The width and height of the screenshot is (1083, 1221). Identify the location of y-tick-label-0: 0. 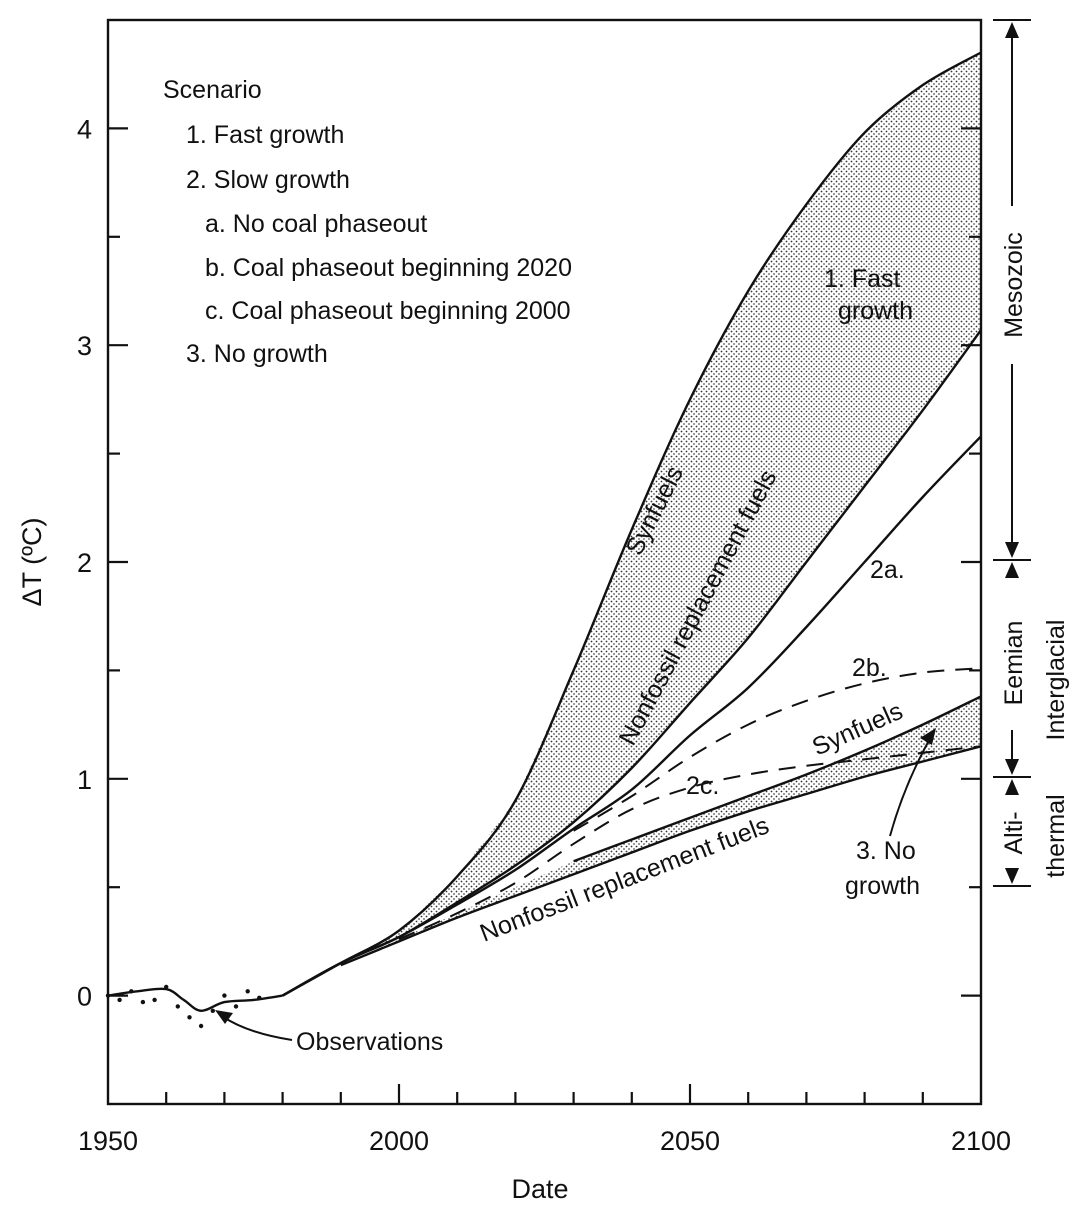
(84, 997).